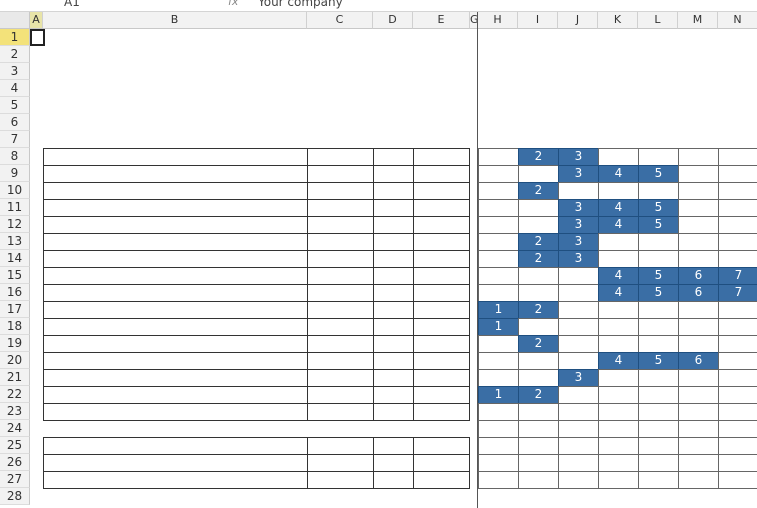  I want to click on column-header: N, so click(737, 20).